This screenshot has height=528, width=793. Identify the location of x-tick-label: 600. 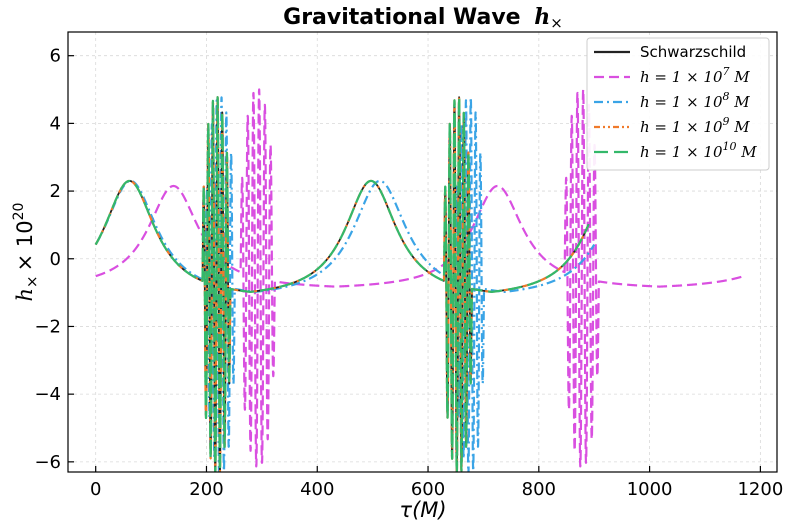
(428, 489).